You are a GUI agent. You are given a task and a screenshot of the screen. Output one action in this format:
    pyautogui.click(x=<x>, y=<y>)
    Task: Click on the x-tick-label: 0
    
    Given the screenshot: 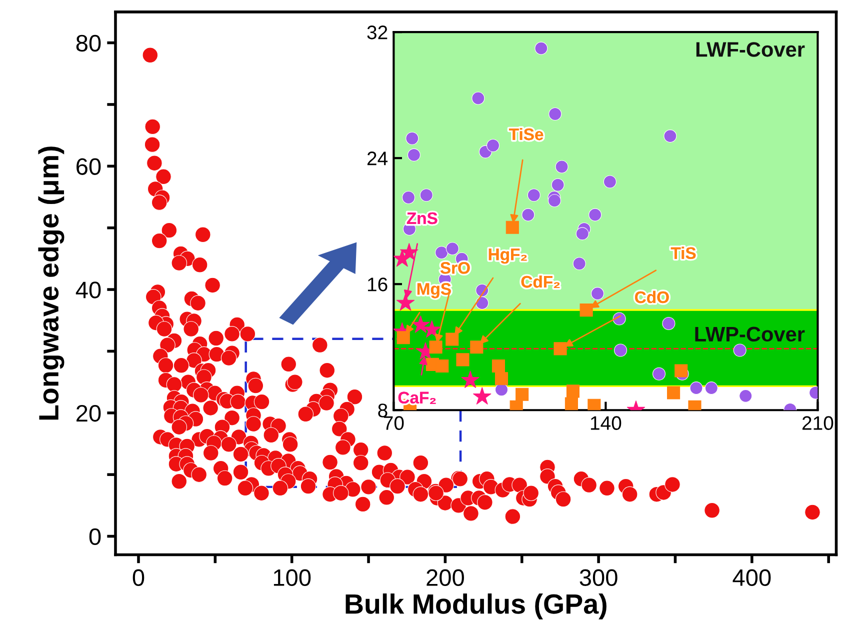 What is the action you would take?
    pyautogui.click(x=138, y=577)
    